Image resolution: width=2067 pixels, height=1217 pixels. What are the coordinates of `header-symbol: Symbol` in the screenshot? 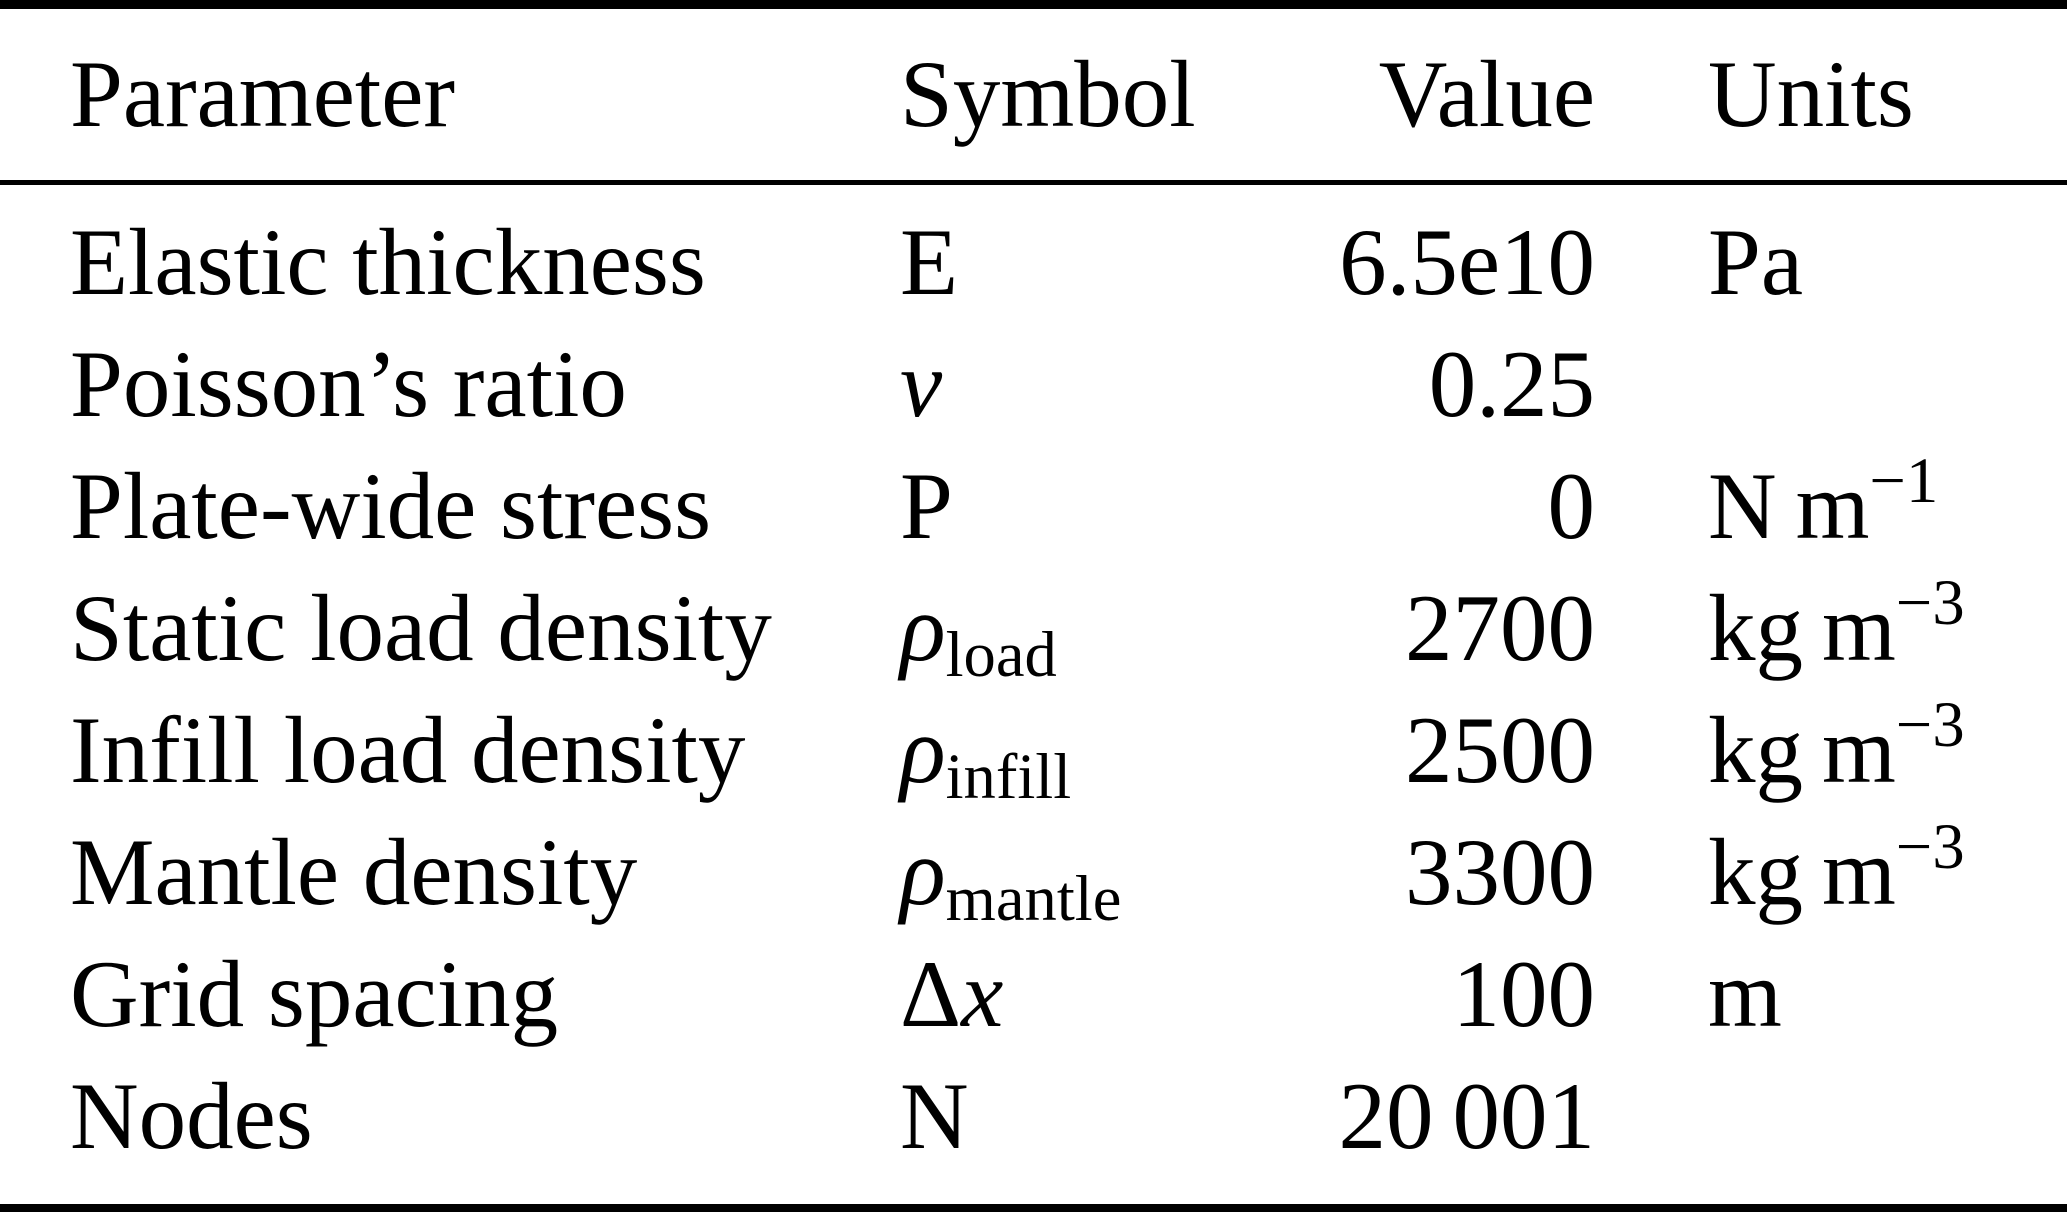 It's located at (1048, 94).